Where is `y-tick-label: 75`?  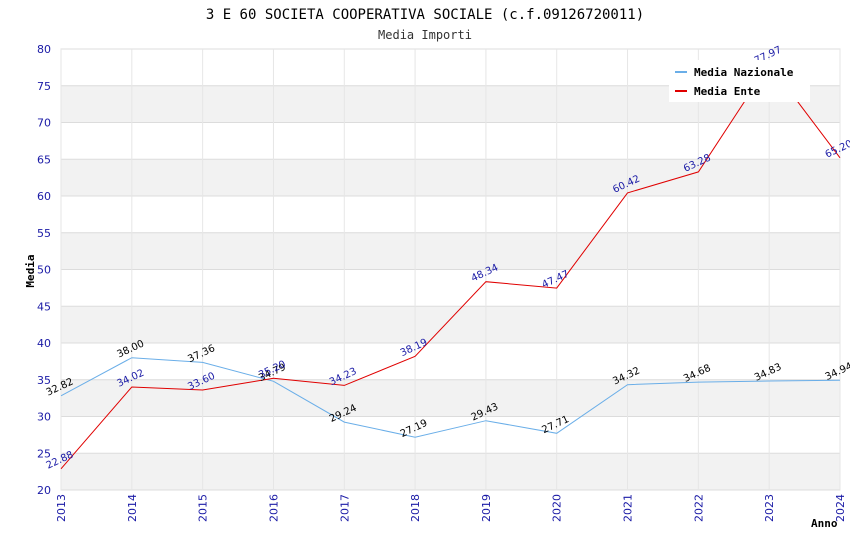 y-tick-label: 75 is located at coordinates (44, 86).